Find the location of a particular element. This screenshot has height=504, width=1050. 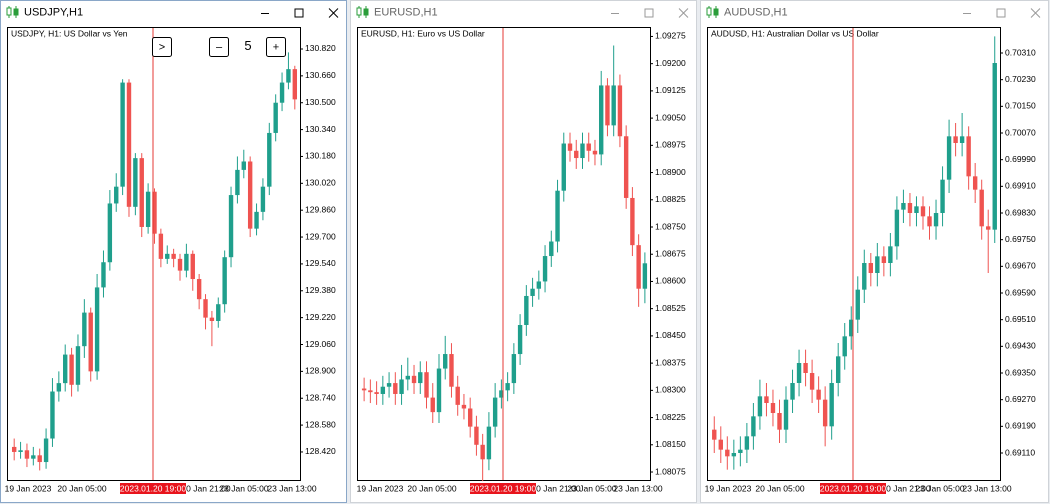

button-label: > is located at coordinates (162, 47).